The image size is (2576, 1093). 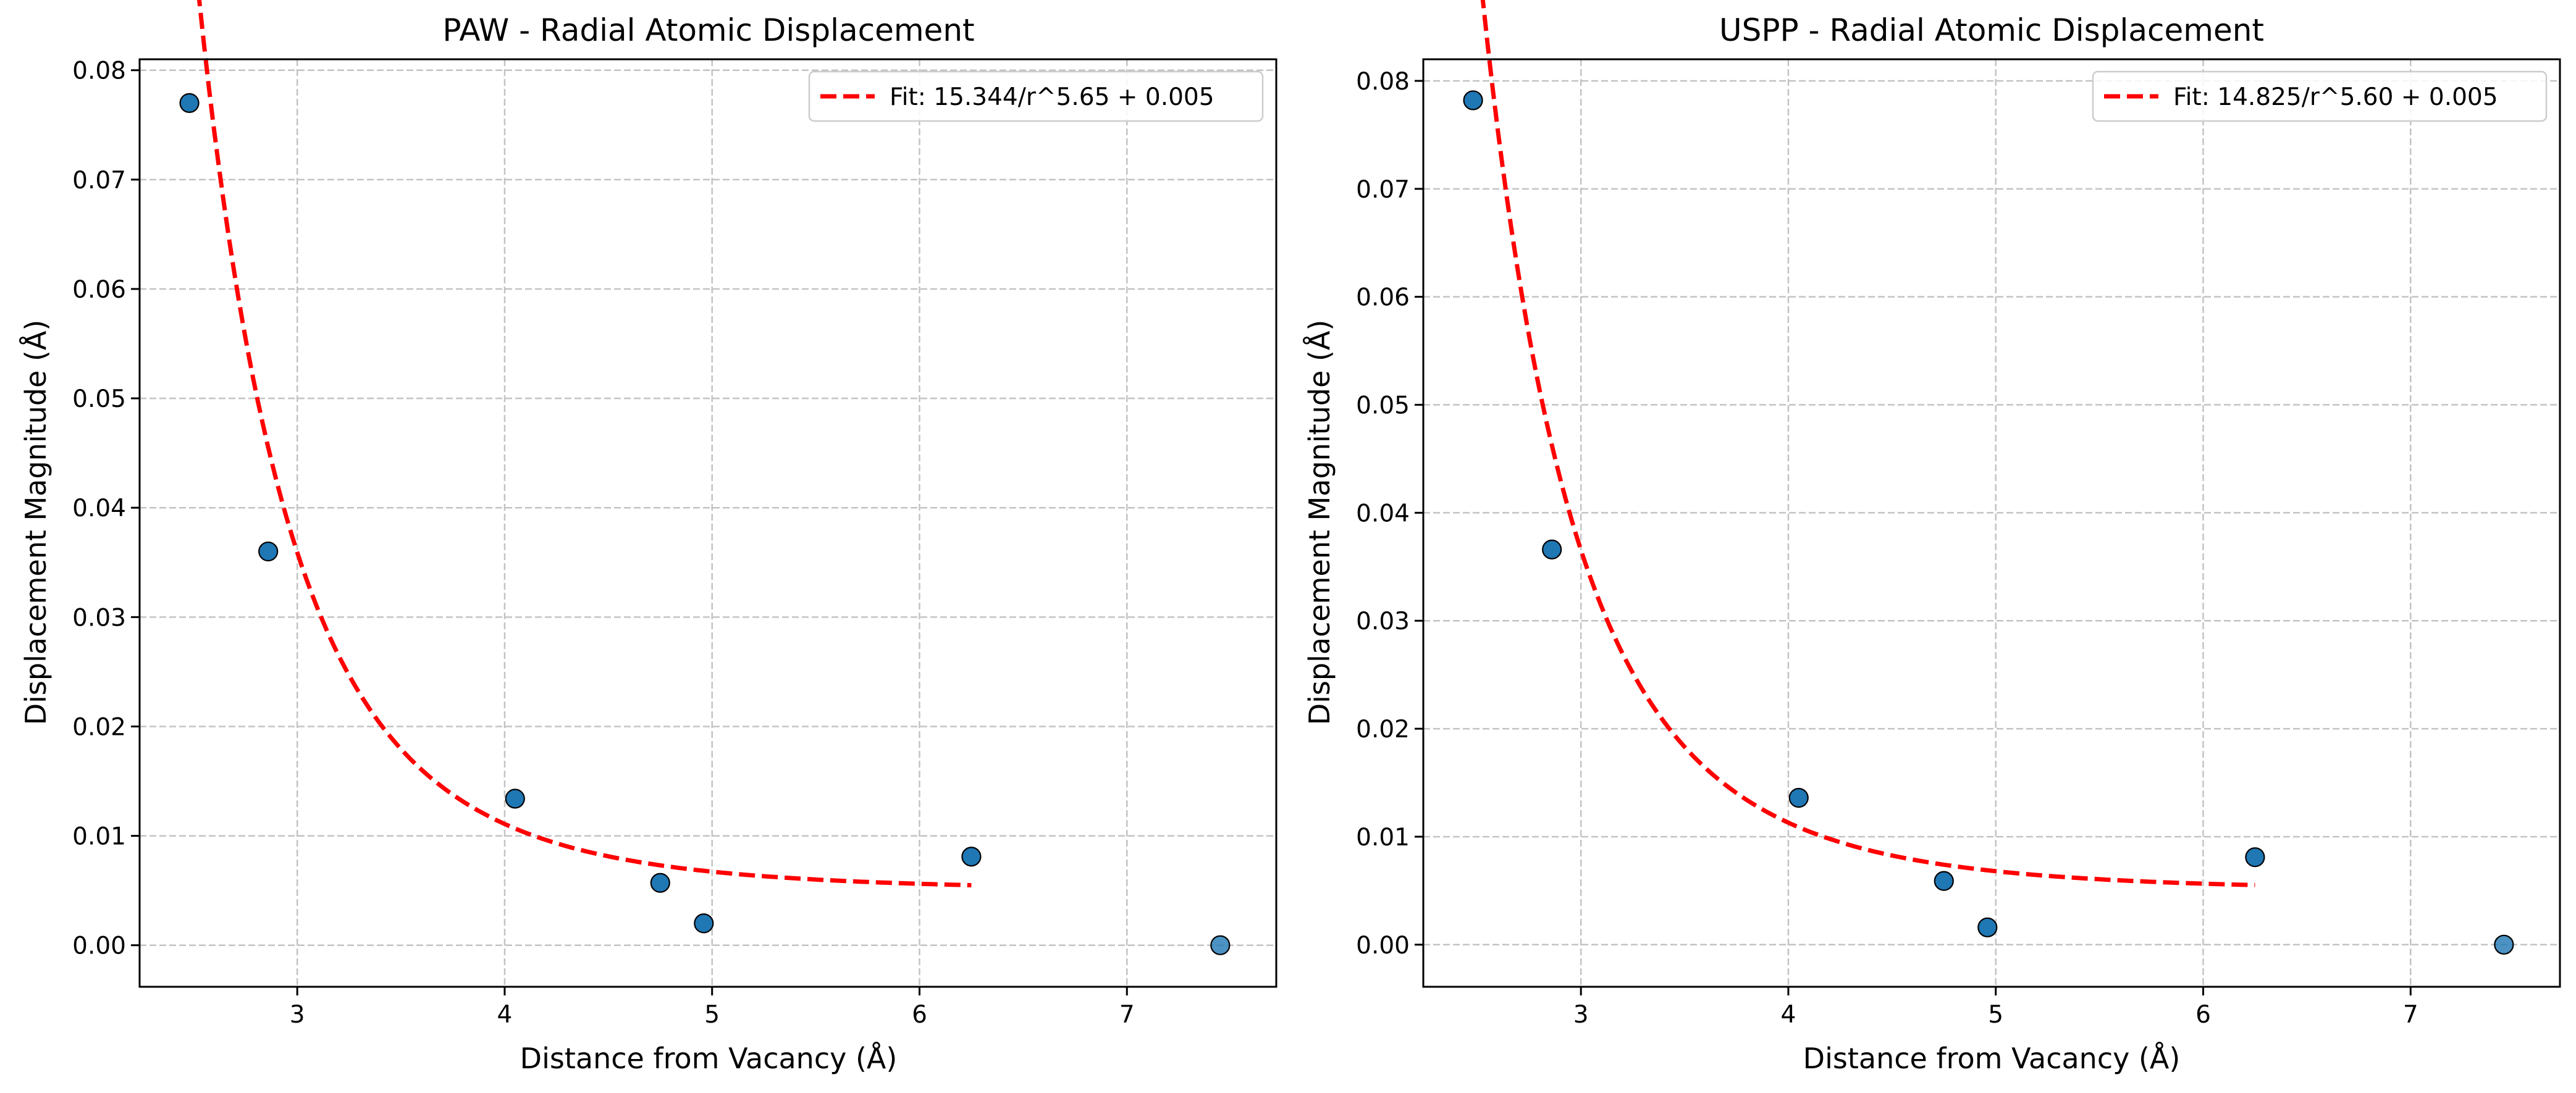 I want to click on legend-entry: Fit: 15.344/r^5.65 + 0.005, so click(x=1052, y=97).